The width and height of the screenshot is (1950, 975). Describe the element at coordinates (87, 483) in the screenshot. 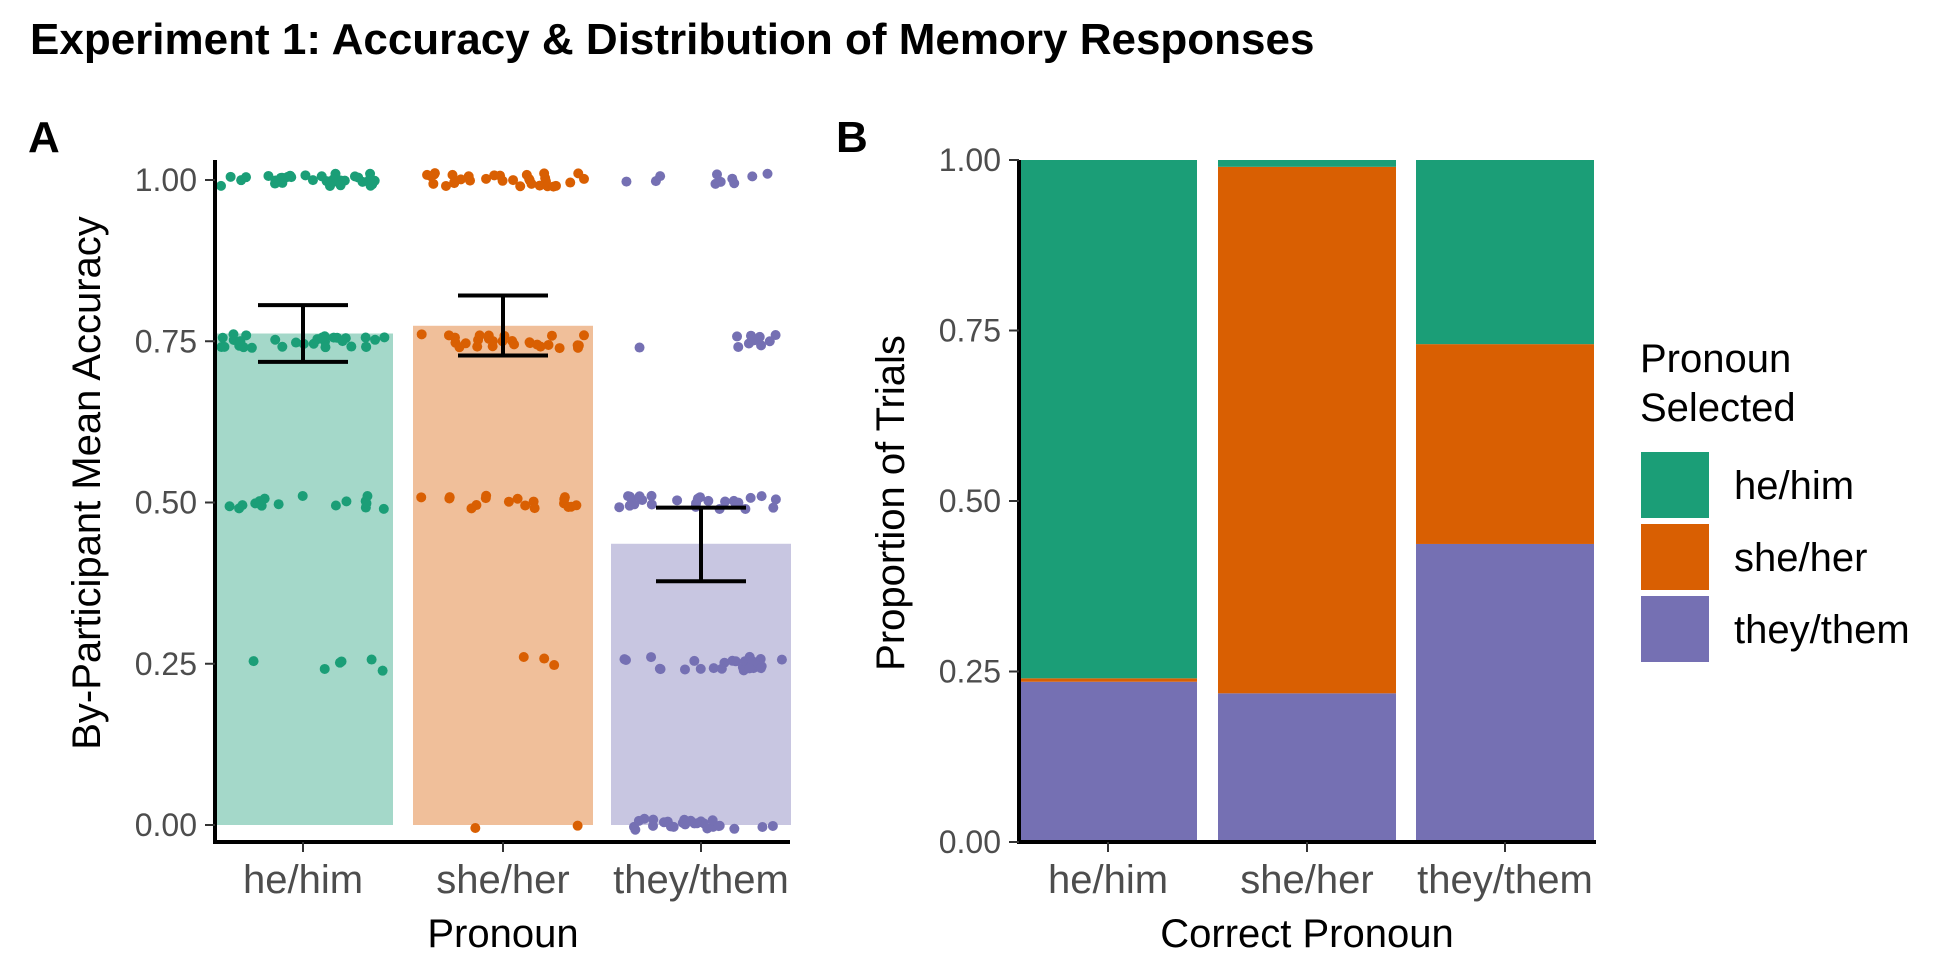

I see `panel-a-y-axis-title: By-Participant Mean Accuracy` at that location.